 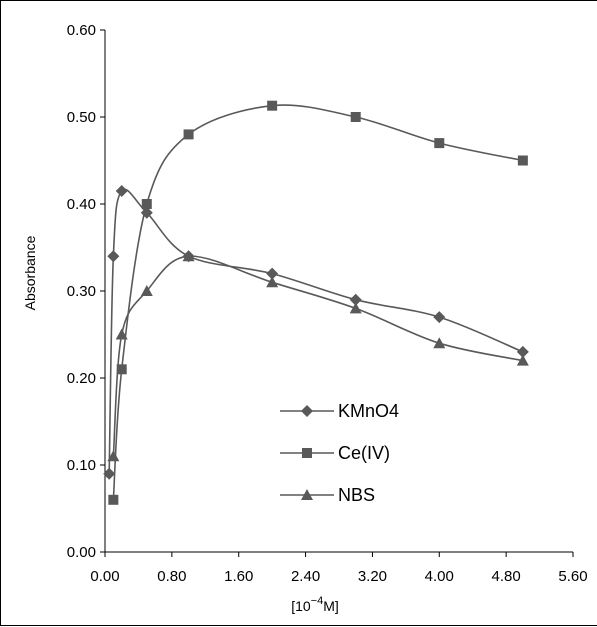 What do you see at coordinates (335, 453) in the screenshot?
I see `legend-item-ce-iv: Ce(IV)` at bounding box center [335, 453].